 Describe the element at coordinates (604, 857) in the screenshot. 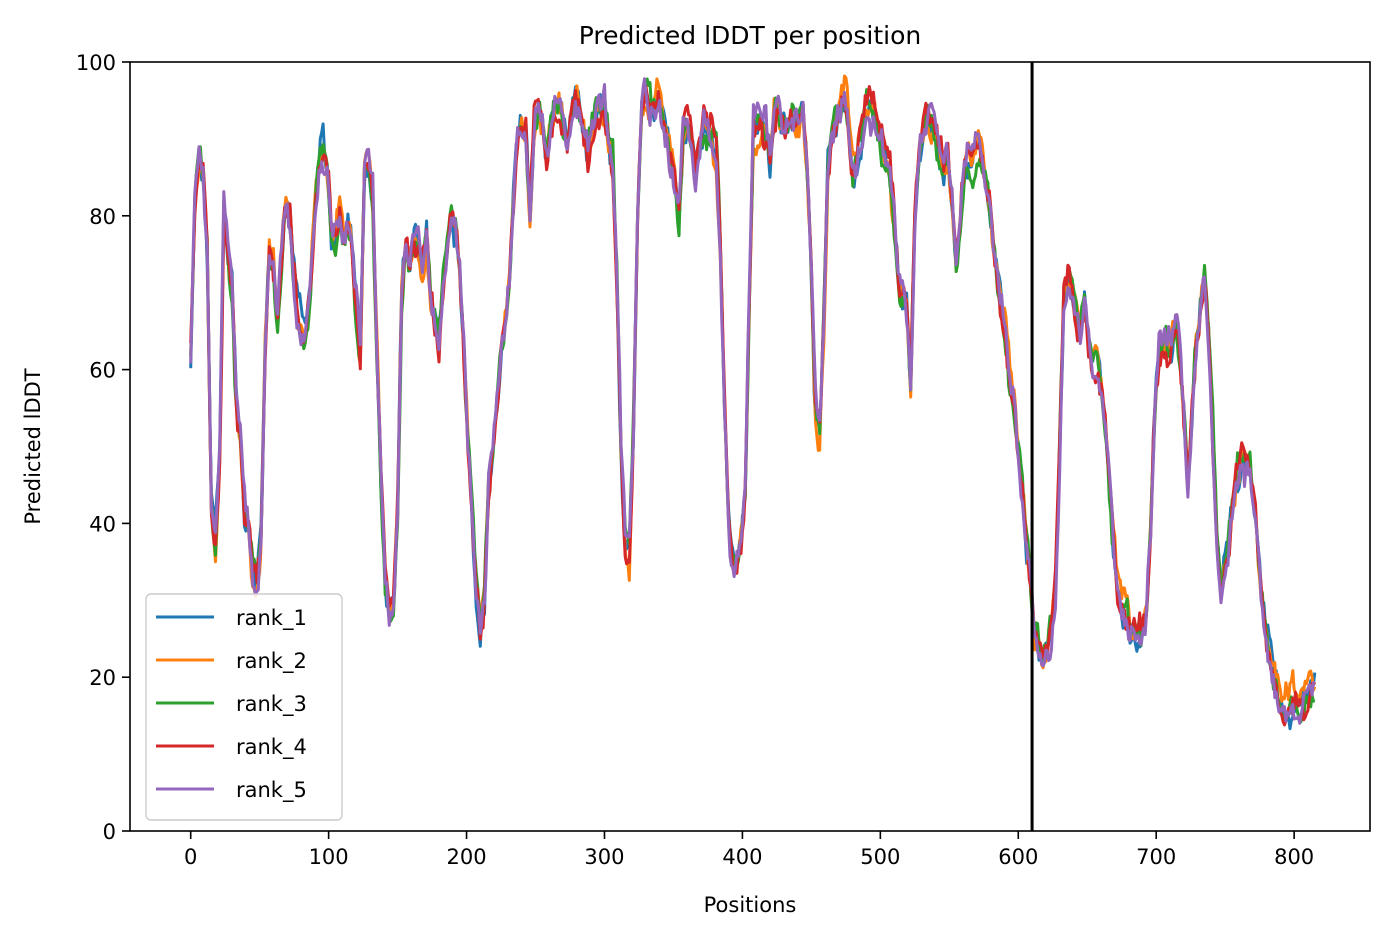

I see `x-tick-label: 300` at that location.